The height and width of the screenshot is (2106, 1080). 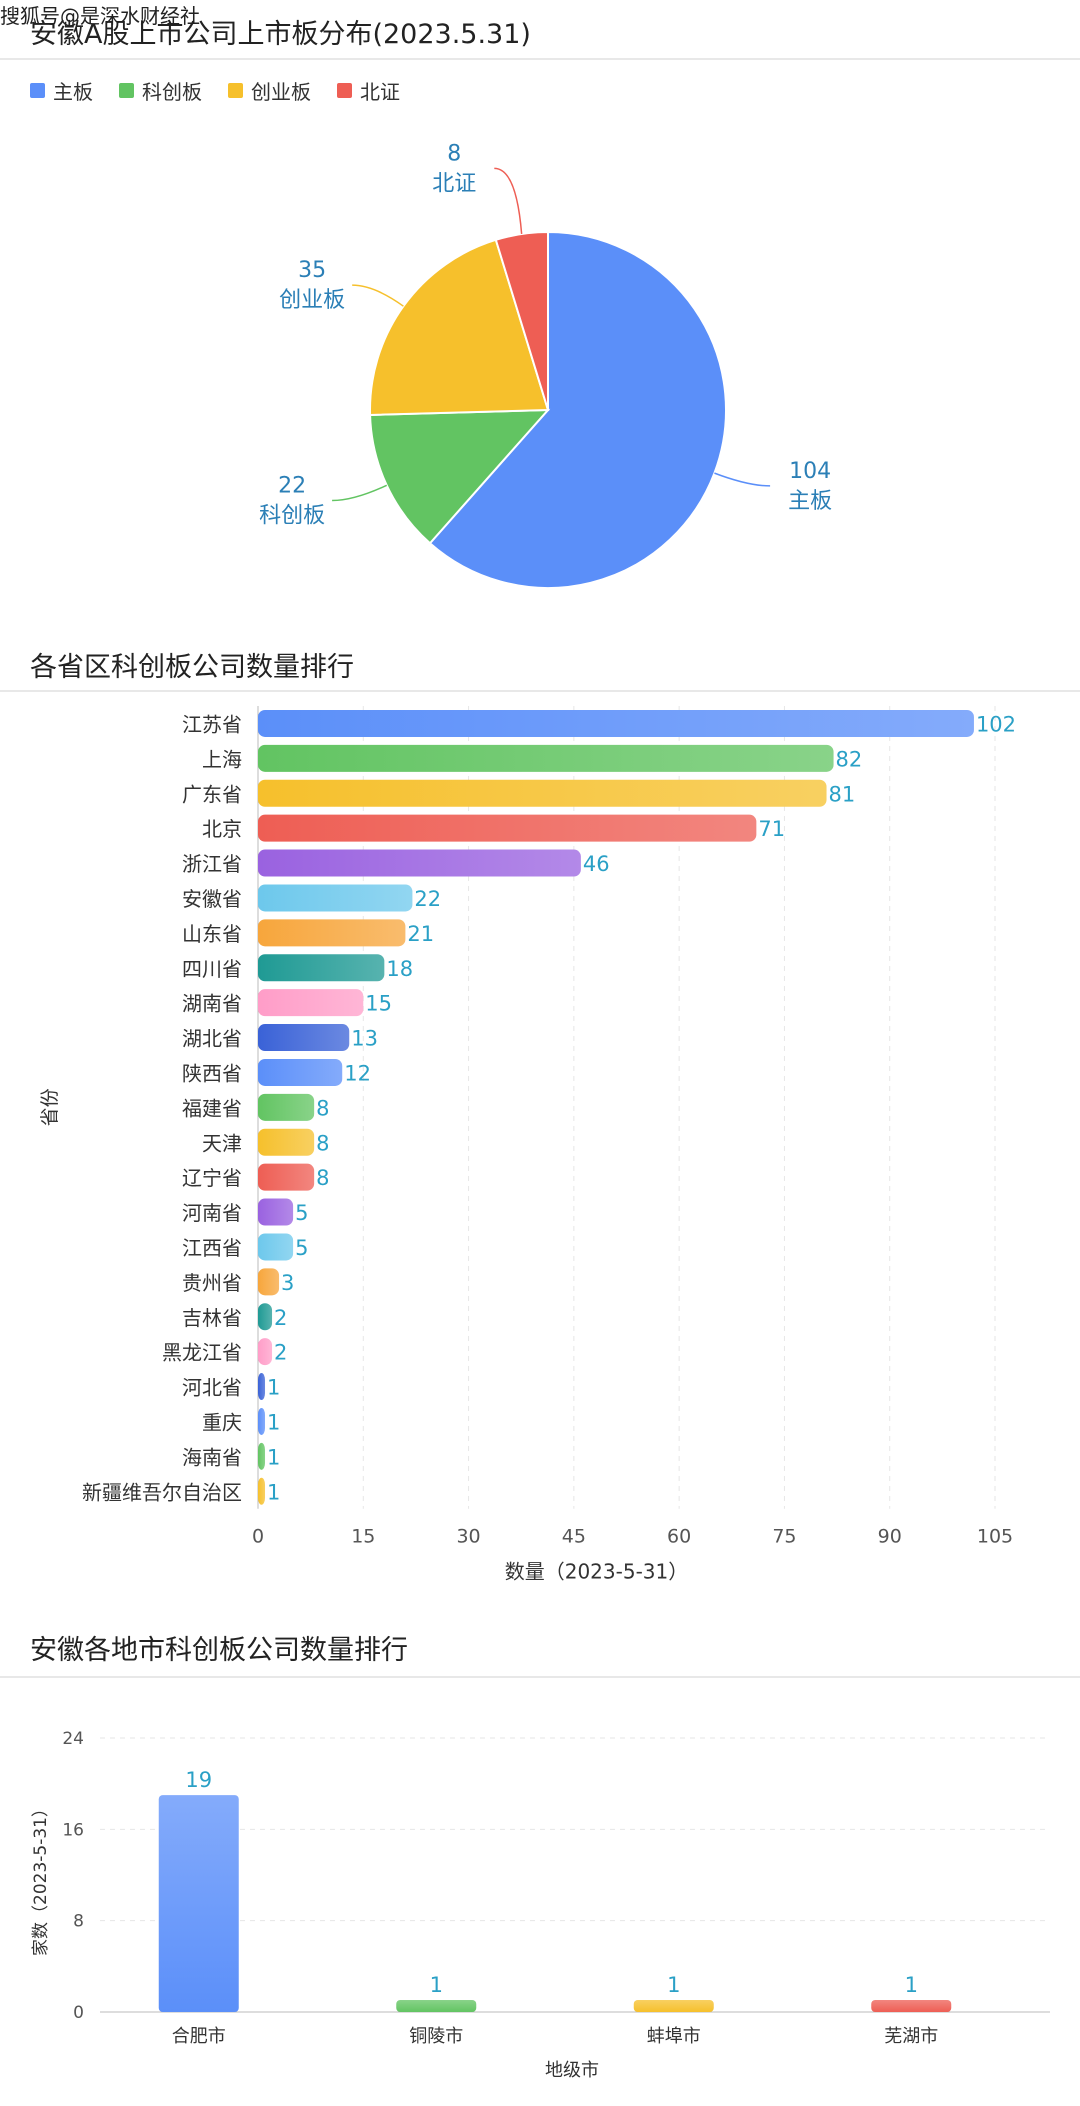 What do you see at coordinates (192, 667) in the screenshot?
I see `bar-chart-title: 各省区科创板公司数量排行` at bounding box center [192, 667].